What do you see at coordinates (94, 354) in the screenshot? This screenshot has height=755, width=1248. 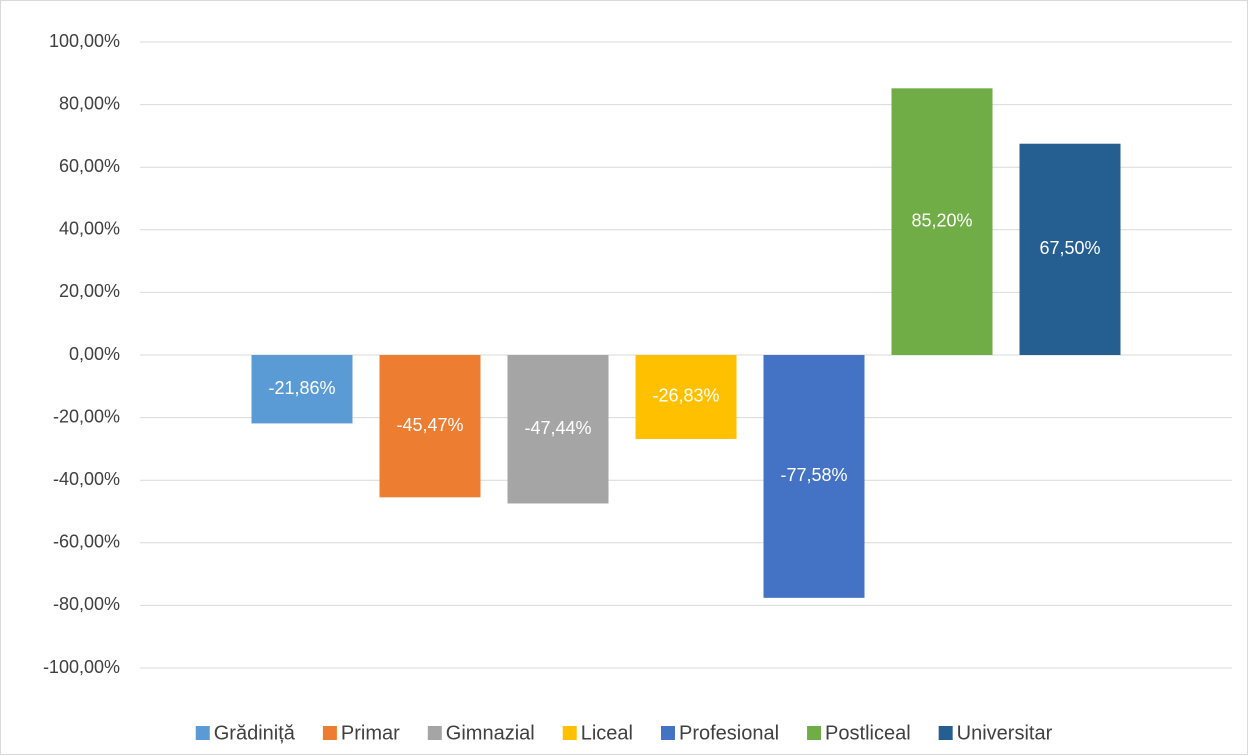 I see `y-tick-label: 0,00%` at bounding box center [94, 354].